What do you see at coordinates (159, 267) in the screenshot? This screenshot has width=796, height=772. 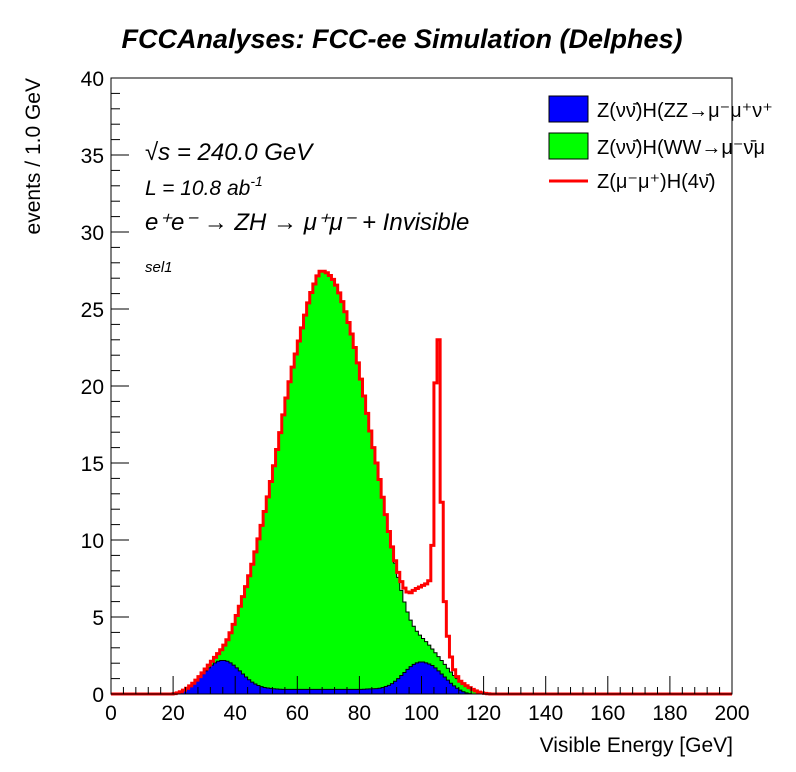 I see `selection-annotation: sel1` at bounding box center [159, 267].